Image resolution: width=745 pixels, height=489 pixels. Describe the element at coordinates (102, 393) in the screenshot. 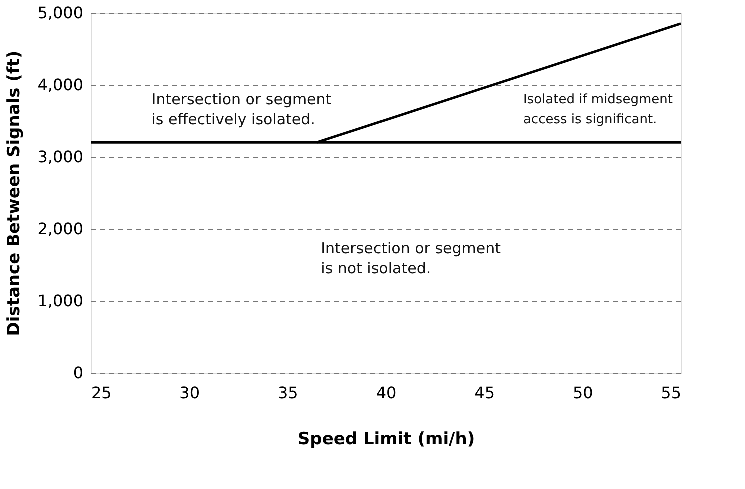

I see `x-tick-label: 25` at that location.